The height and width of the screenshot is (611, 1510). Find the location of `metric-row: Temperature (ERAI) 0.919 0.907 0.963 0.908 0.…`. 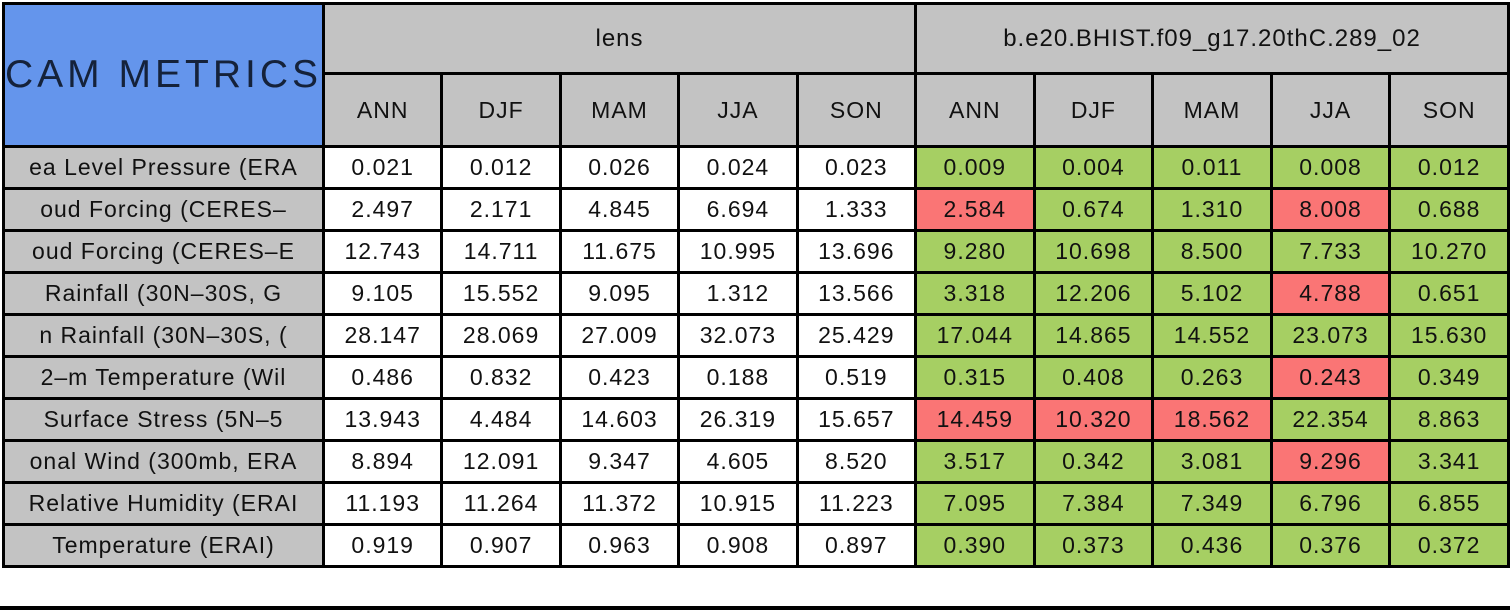

metric-row: Temperature (ERAI) 0.919 0.907 0.963 0.908 0.… is located at coordinates (756, 545).